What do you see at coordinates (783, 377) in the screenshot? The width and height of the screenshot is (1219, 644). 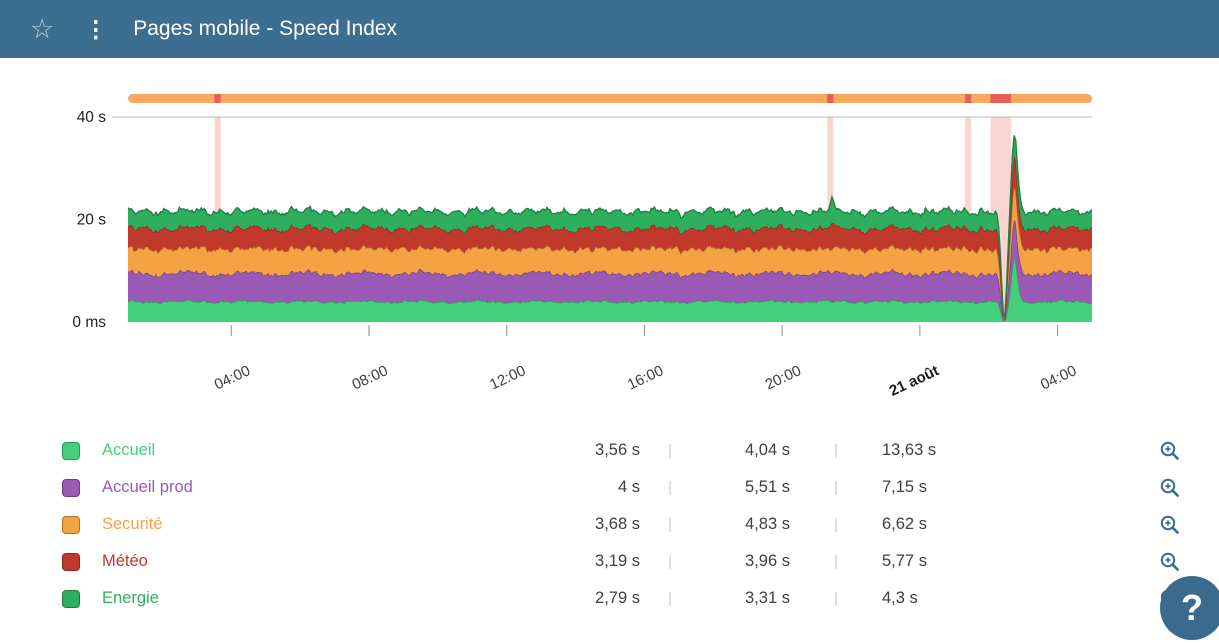 I see `x-tick-label: 20:00` at bounding box center [783, 377].